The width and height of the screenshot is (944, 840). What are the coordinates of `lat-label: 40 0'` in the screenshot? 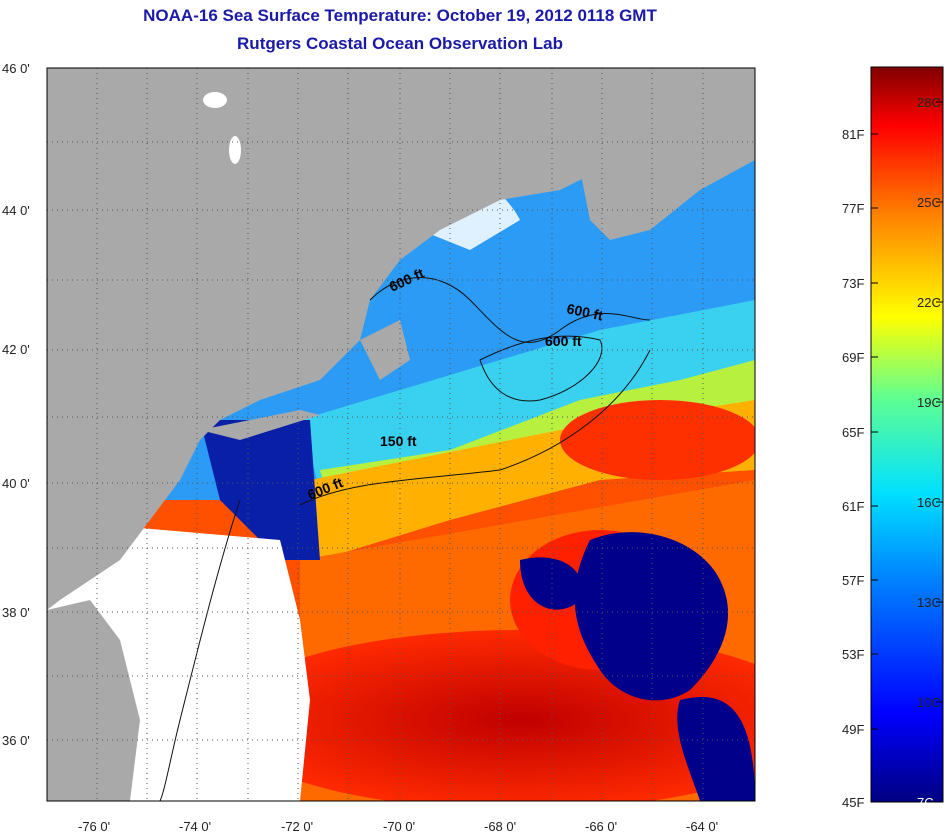 It's located at (16, 483).